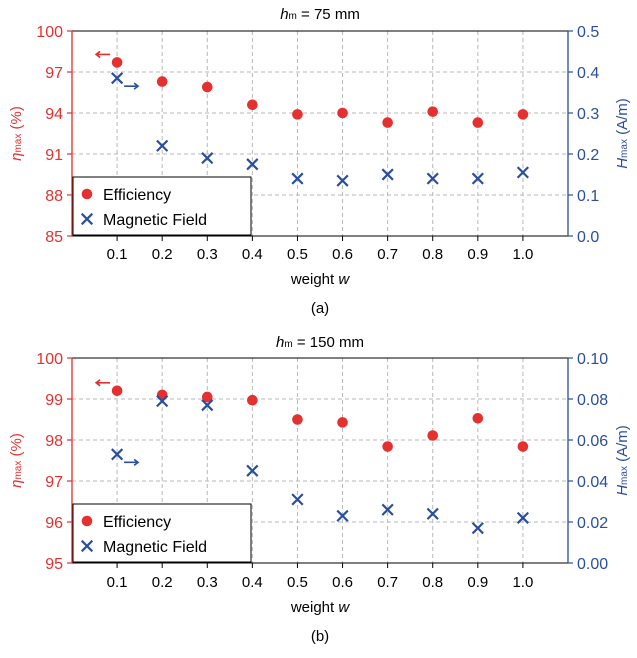  What do you see at coordinates (162, 582) in the screenshot?
I see `x-tick-label: 0.2` at bounding box center [162, 582].